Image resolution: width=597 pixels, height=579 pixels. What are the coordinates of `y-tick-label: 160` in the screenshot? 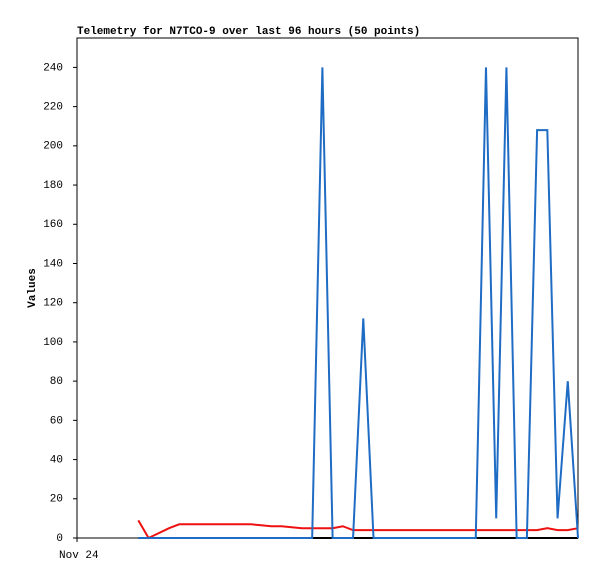 It's located at (53, 225).